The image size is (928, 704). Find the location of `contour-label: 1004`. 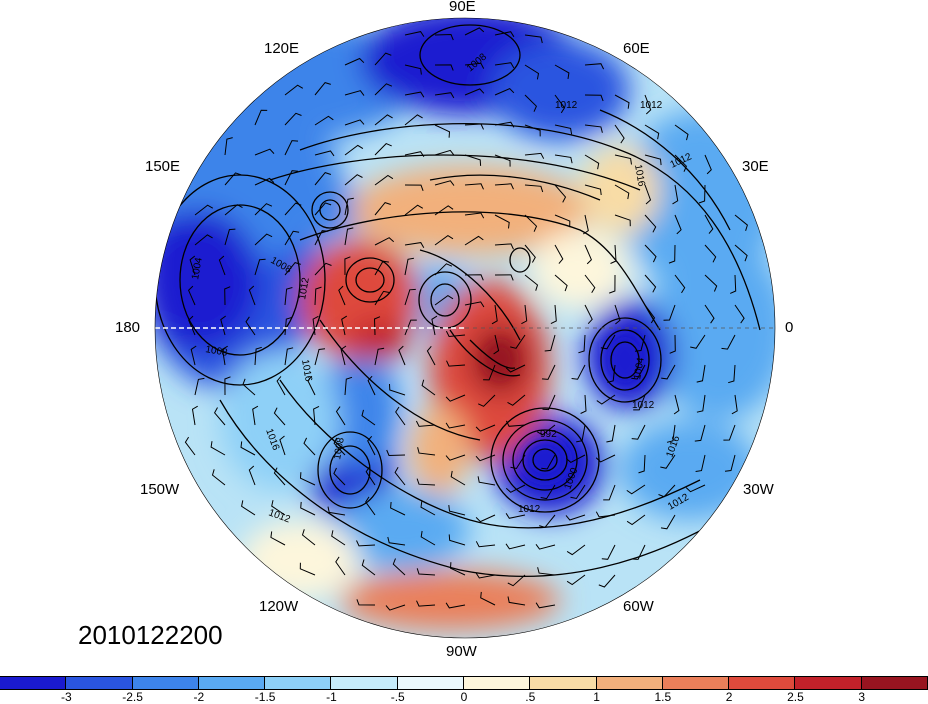

contour-label: 1004 is located at coordinates (639, 368).